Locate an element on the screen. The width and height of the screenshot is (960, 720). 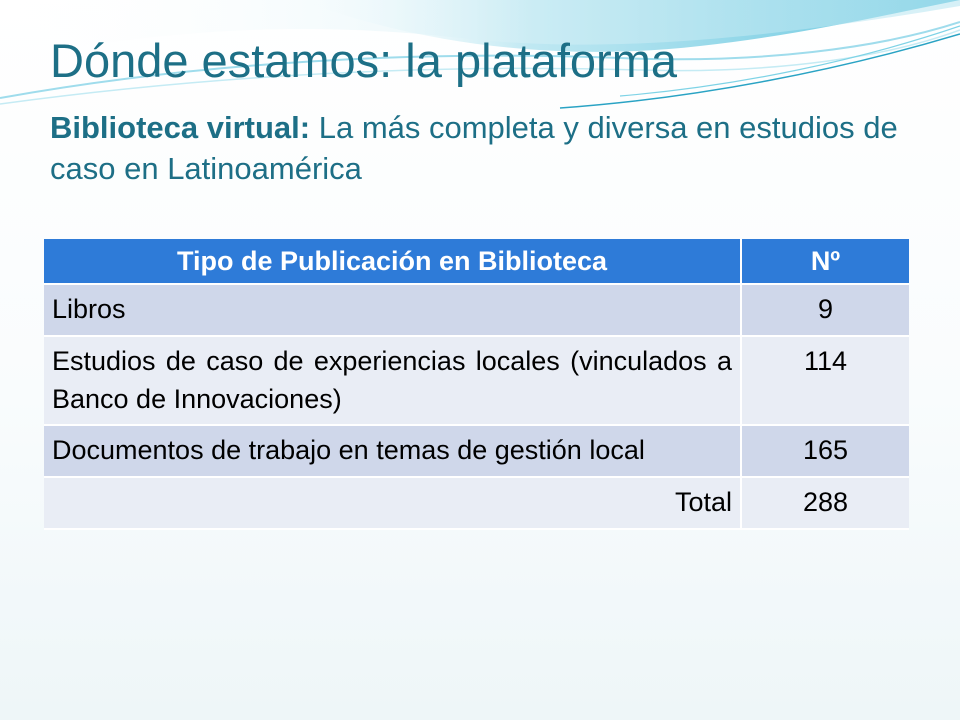
publication-count-cell: 9 is located at coordinates (825, 310).